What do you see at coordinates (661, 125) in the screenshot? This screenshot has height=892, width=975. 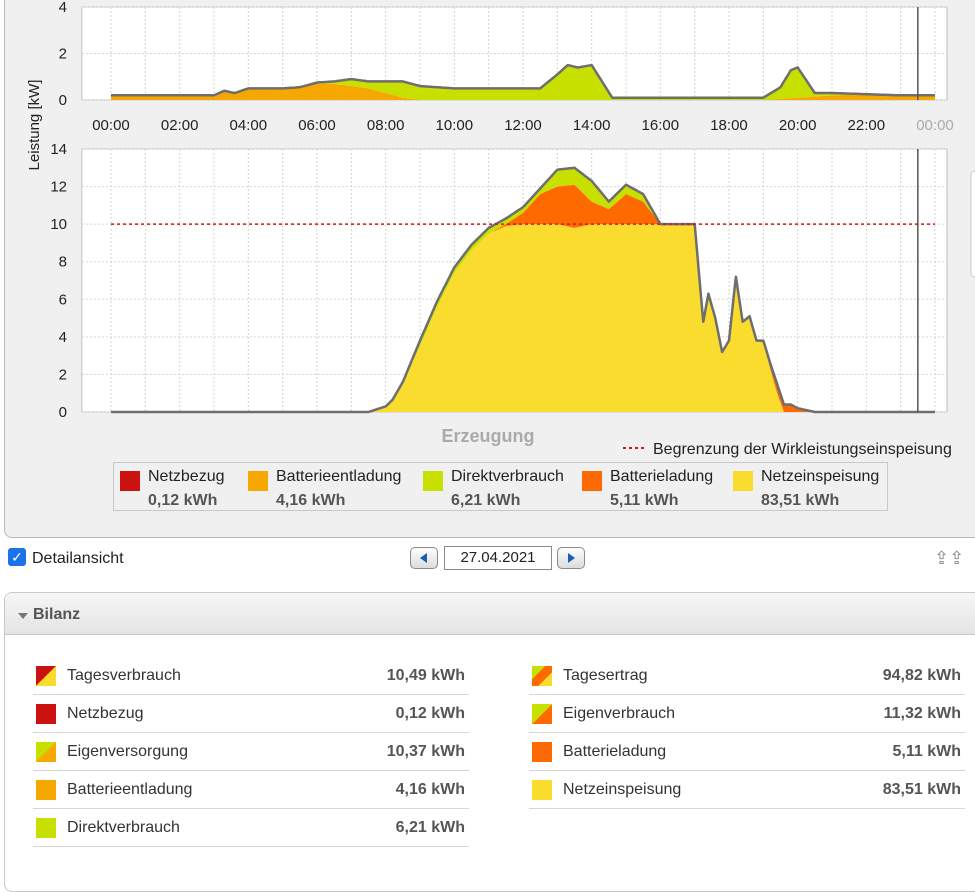 I see `x-tick-label: 16:00` at bounding box center [661, 125].